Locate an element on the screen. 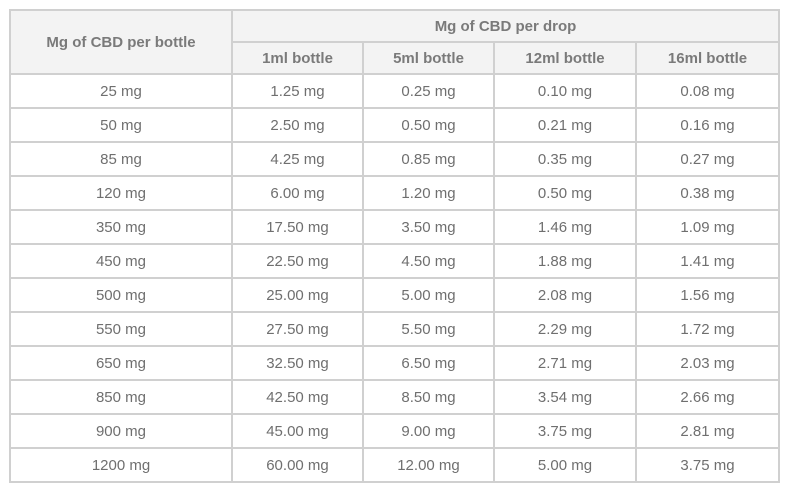 This screenshot has width=788, height=494. table-row: 350 mg 17.50 mg 3.50 mg 1.46 mg 1.09 mg is located at coordinates (395, 227).